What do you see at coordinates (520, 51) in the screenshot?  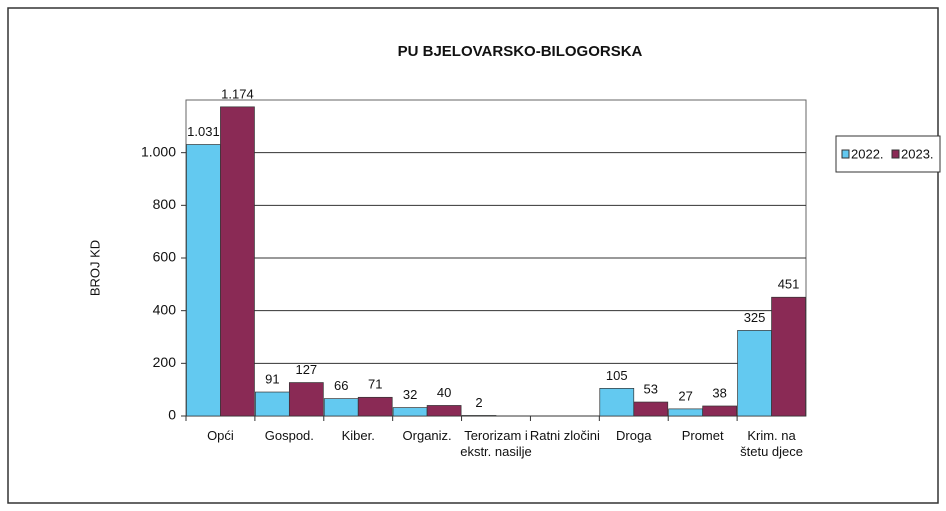 I see `chart-title: PU BJELOVARSKO-BILOGORSKA` at bounding box center [520, 51].